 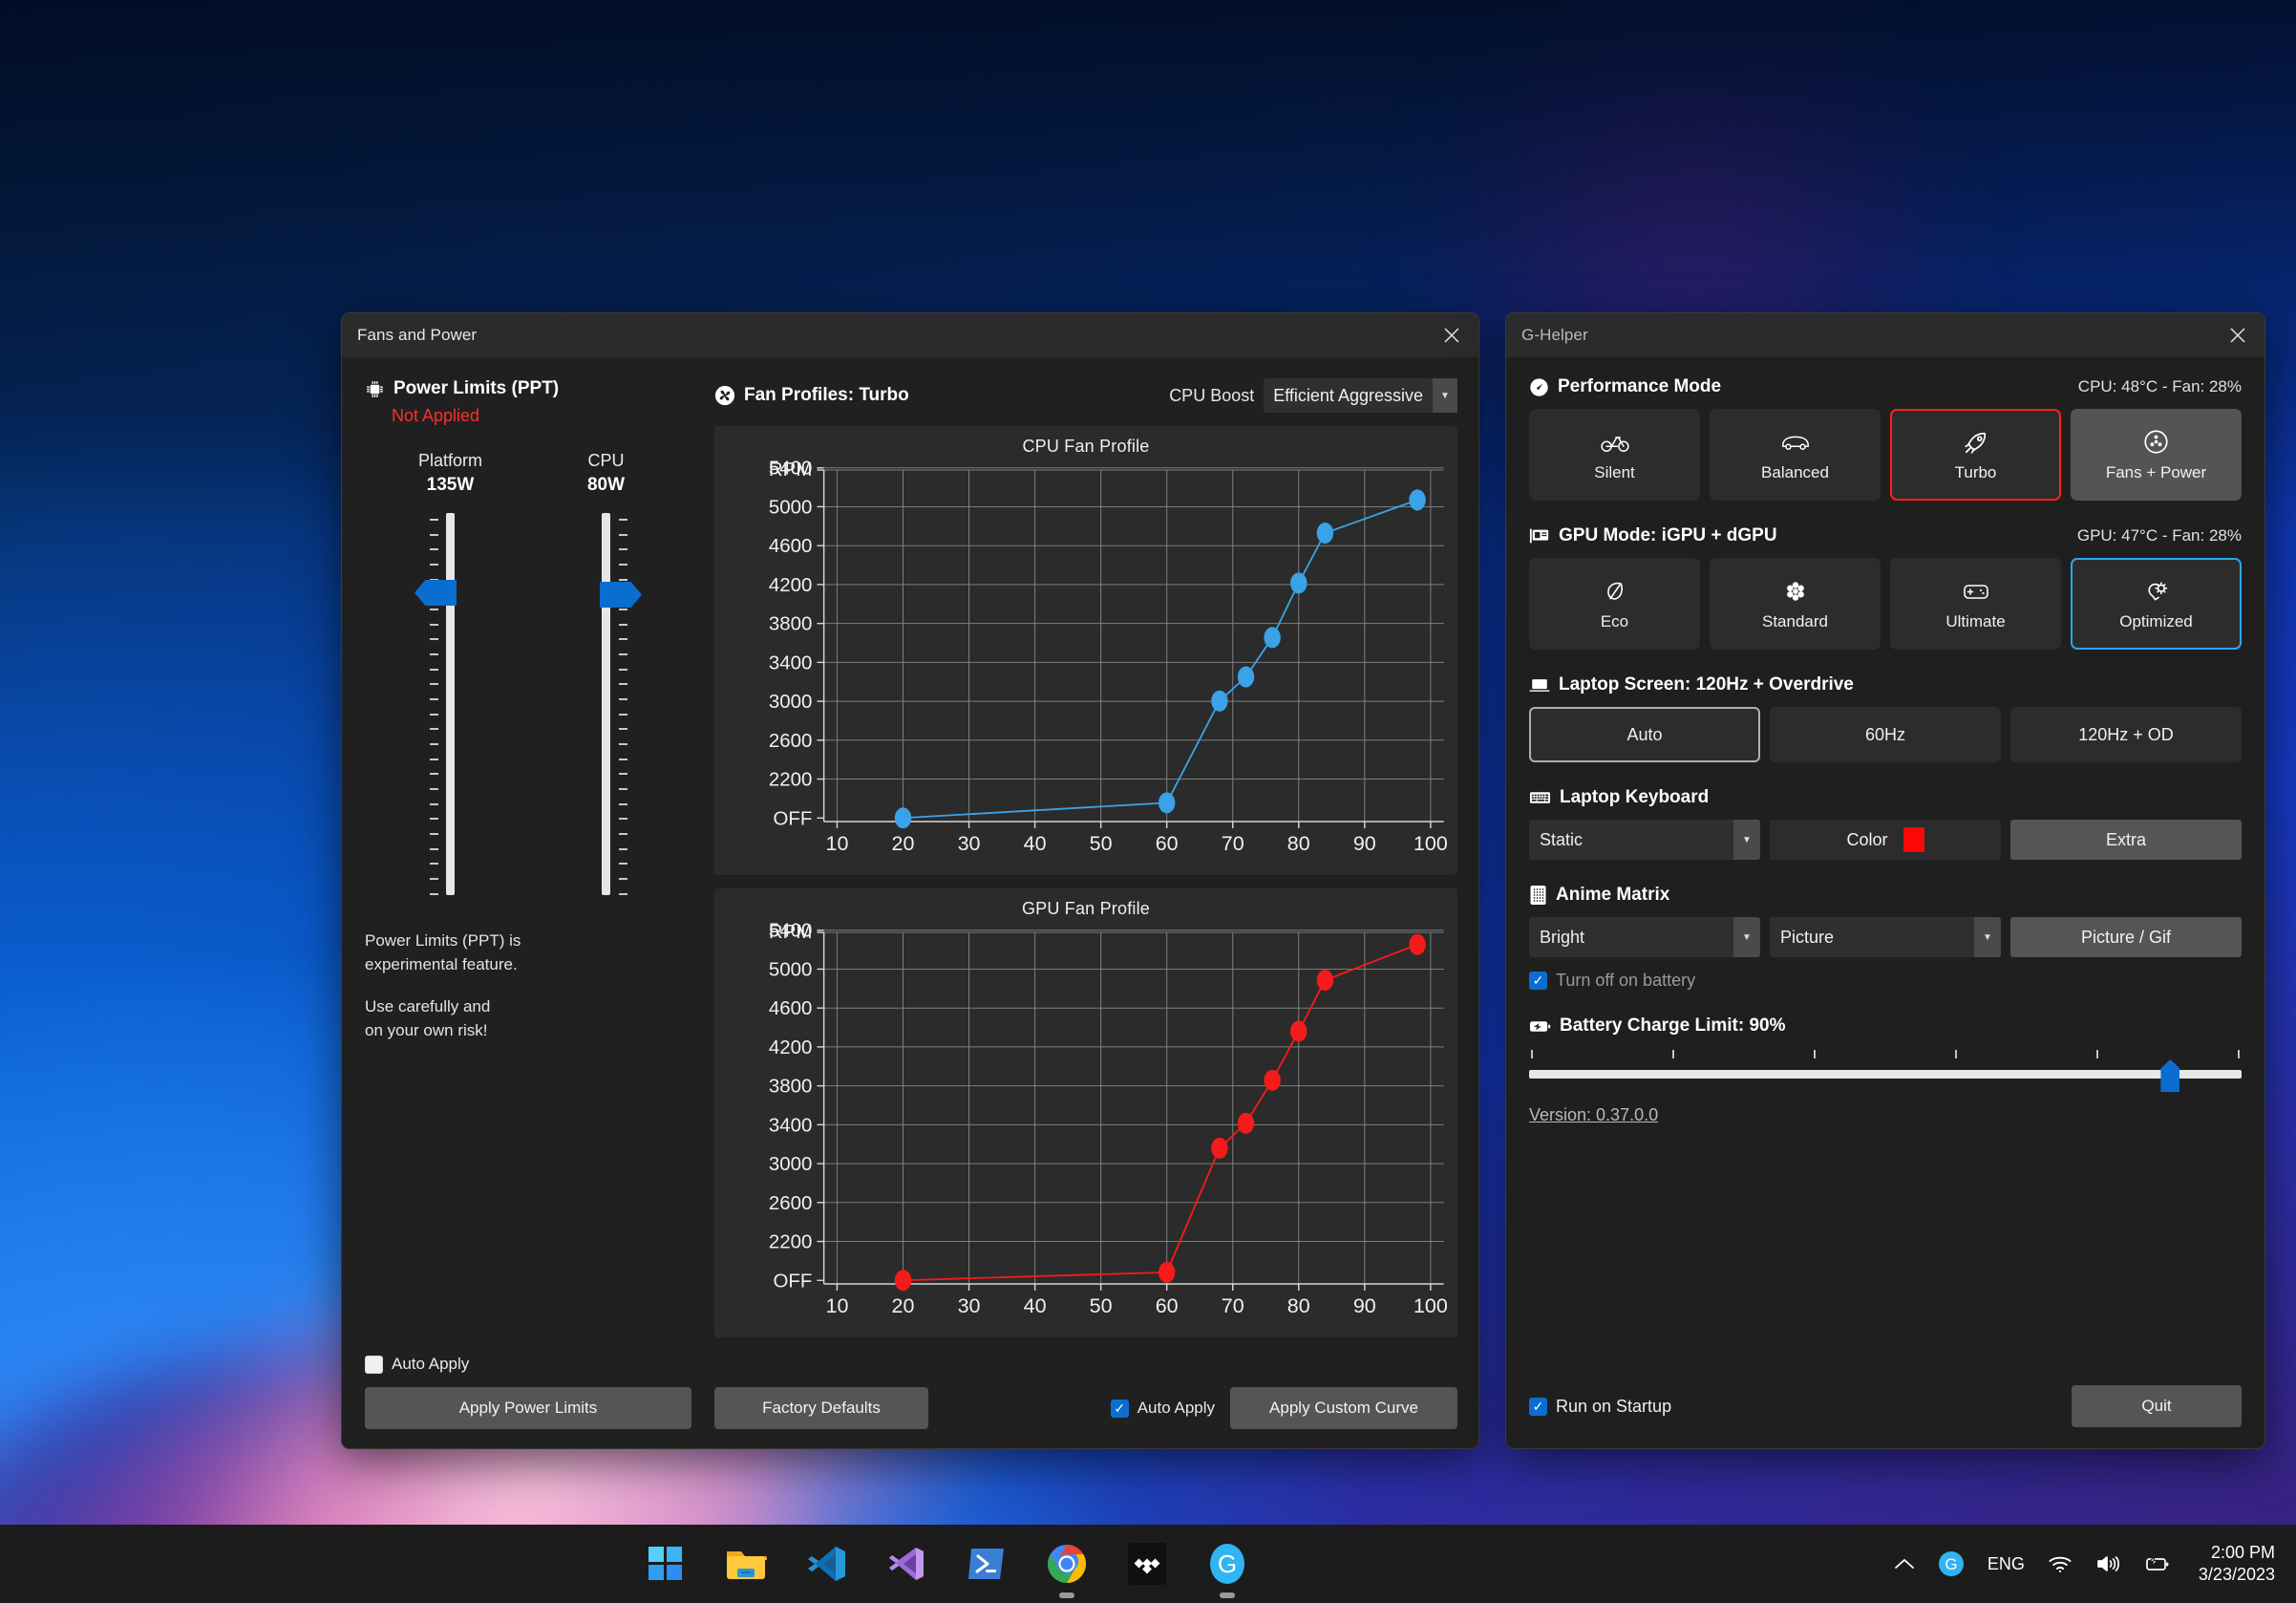 What do you see at coordinates (791, 624) in the screenshot?
I see `svg-text: 3800` at bounding box center [791, 624].